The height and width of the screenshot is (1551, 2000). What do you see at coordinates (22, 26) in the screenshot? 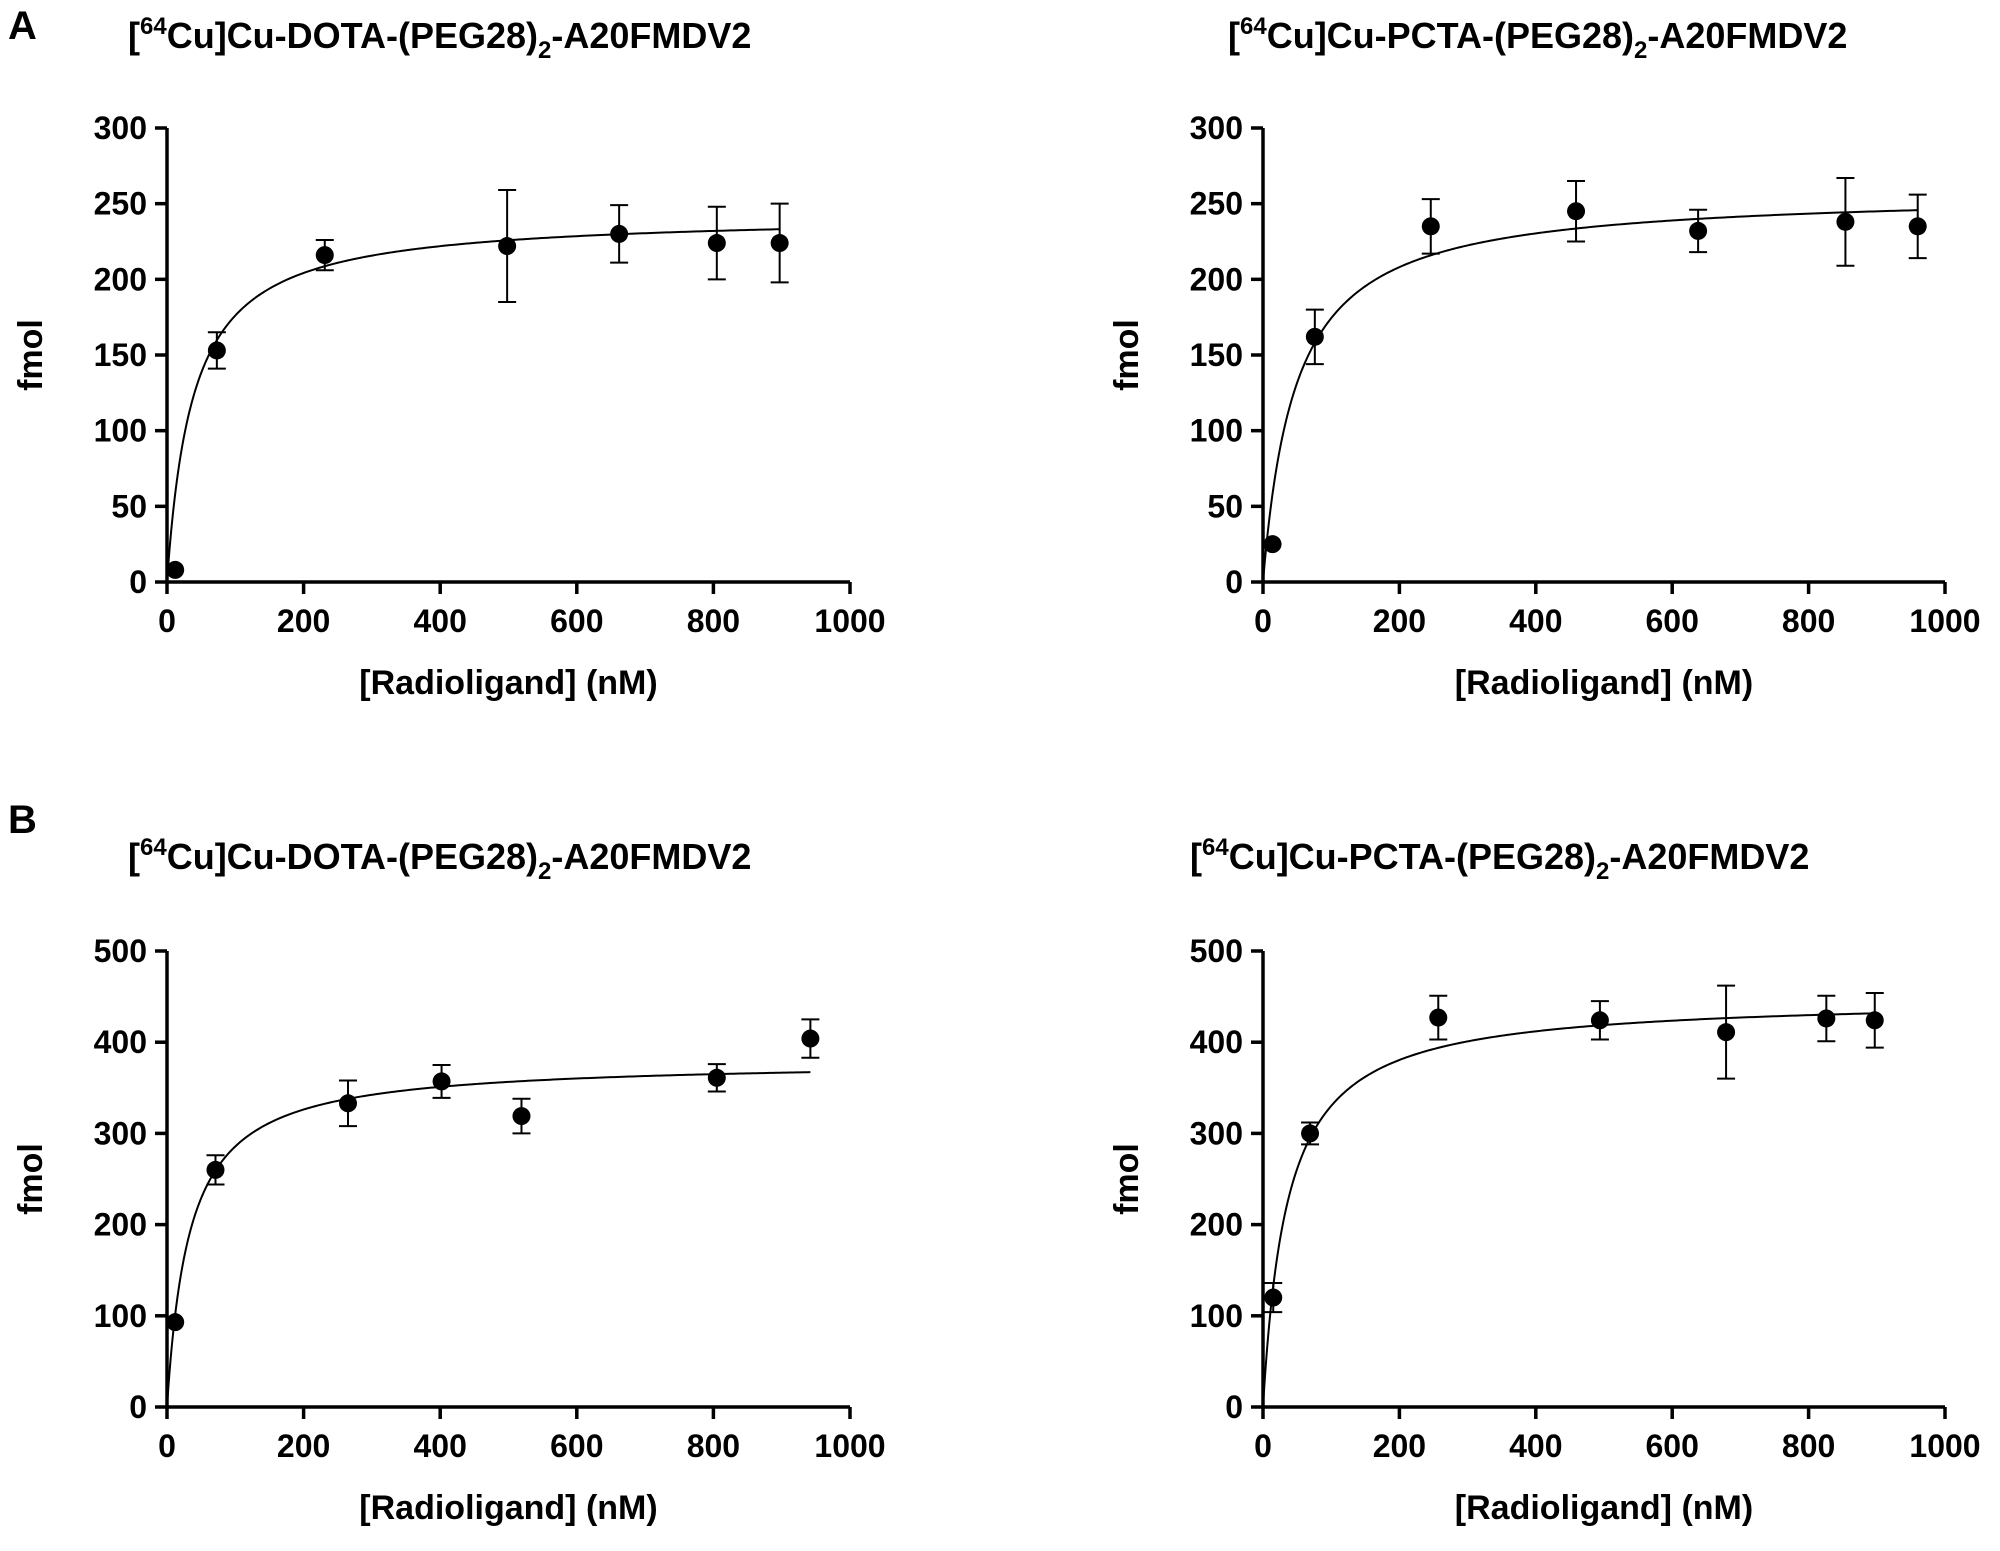
I see `panel-letter-a: A` at bounding box center [22, 26].